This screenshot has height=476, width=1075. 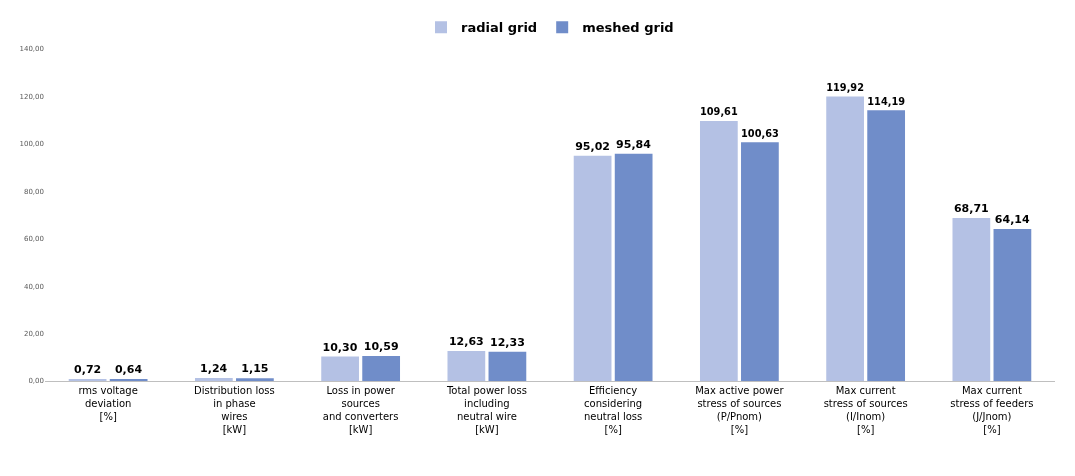 What do you see at coordinates (865, 410) in the screenshot?
I see `x-tick-label: Max current stress of sources (I/Inom) [%]` at bounding box center [865, 410].